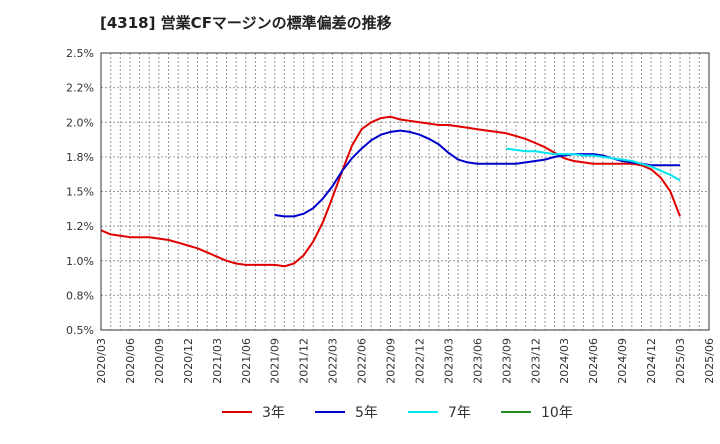  I want to click on y-tick-label: 1.0%, so click(80, 261).